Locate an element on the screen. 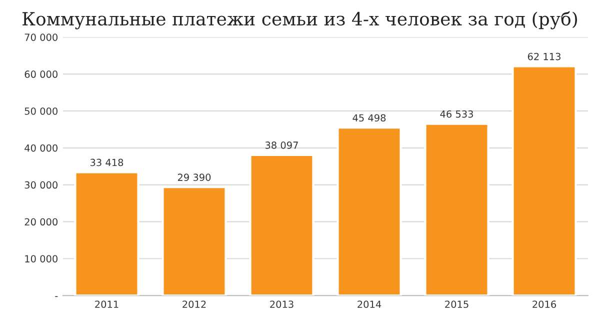  y-tick-label: 30 000 is located at coordinates (41, 185).